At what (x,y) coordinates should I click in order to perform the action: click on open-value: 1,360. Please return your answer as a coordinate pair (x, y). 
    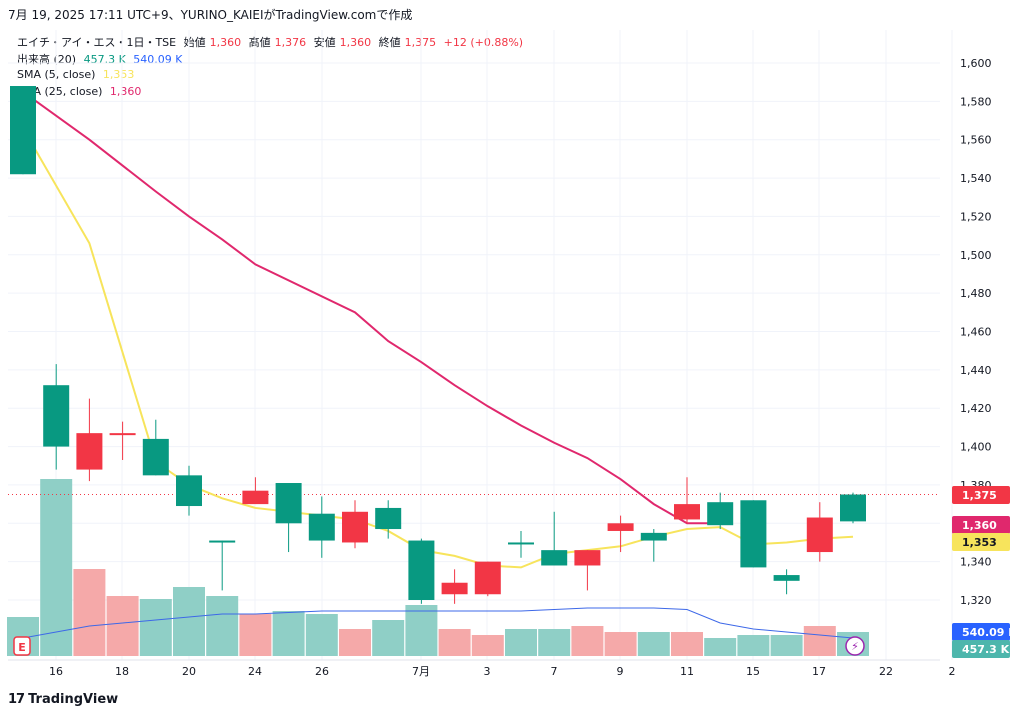
    Looking at the image, I should click on (225, 42).